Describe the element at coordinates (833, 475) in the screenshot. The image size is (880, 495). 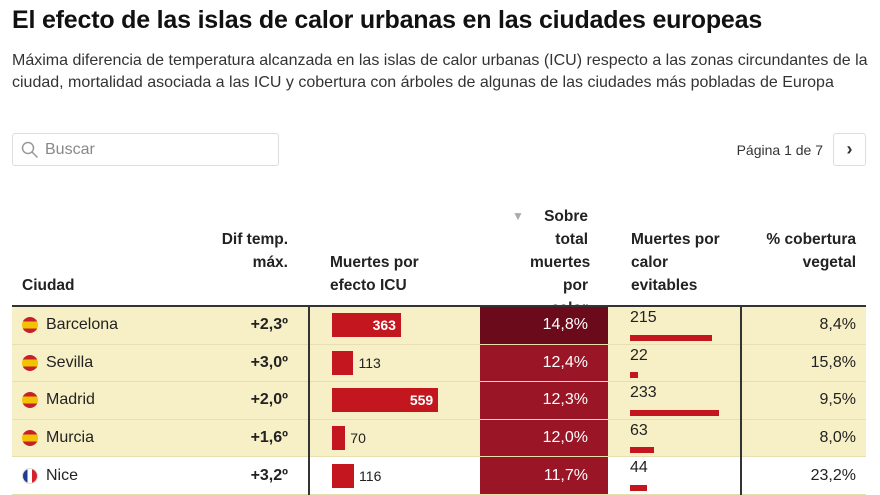
I see `cell-cob: 23,2%` at that location.